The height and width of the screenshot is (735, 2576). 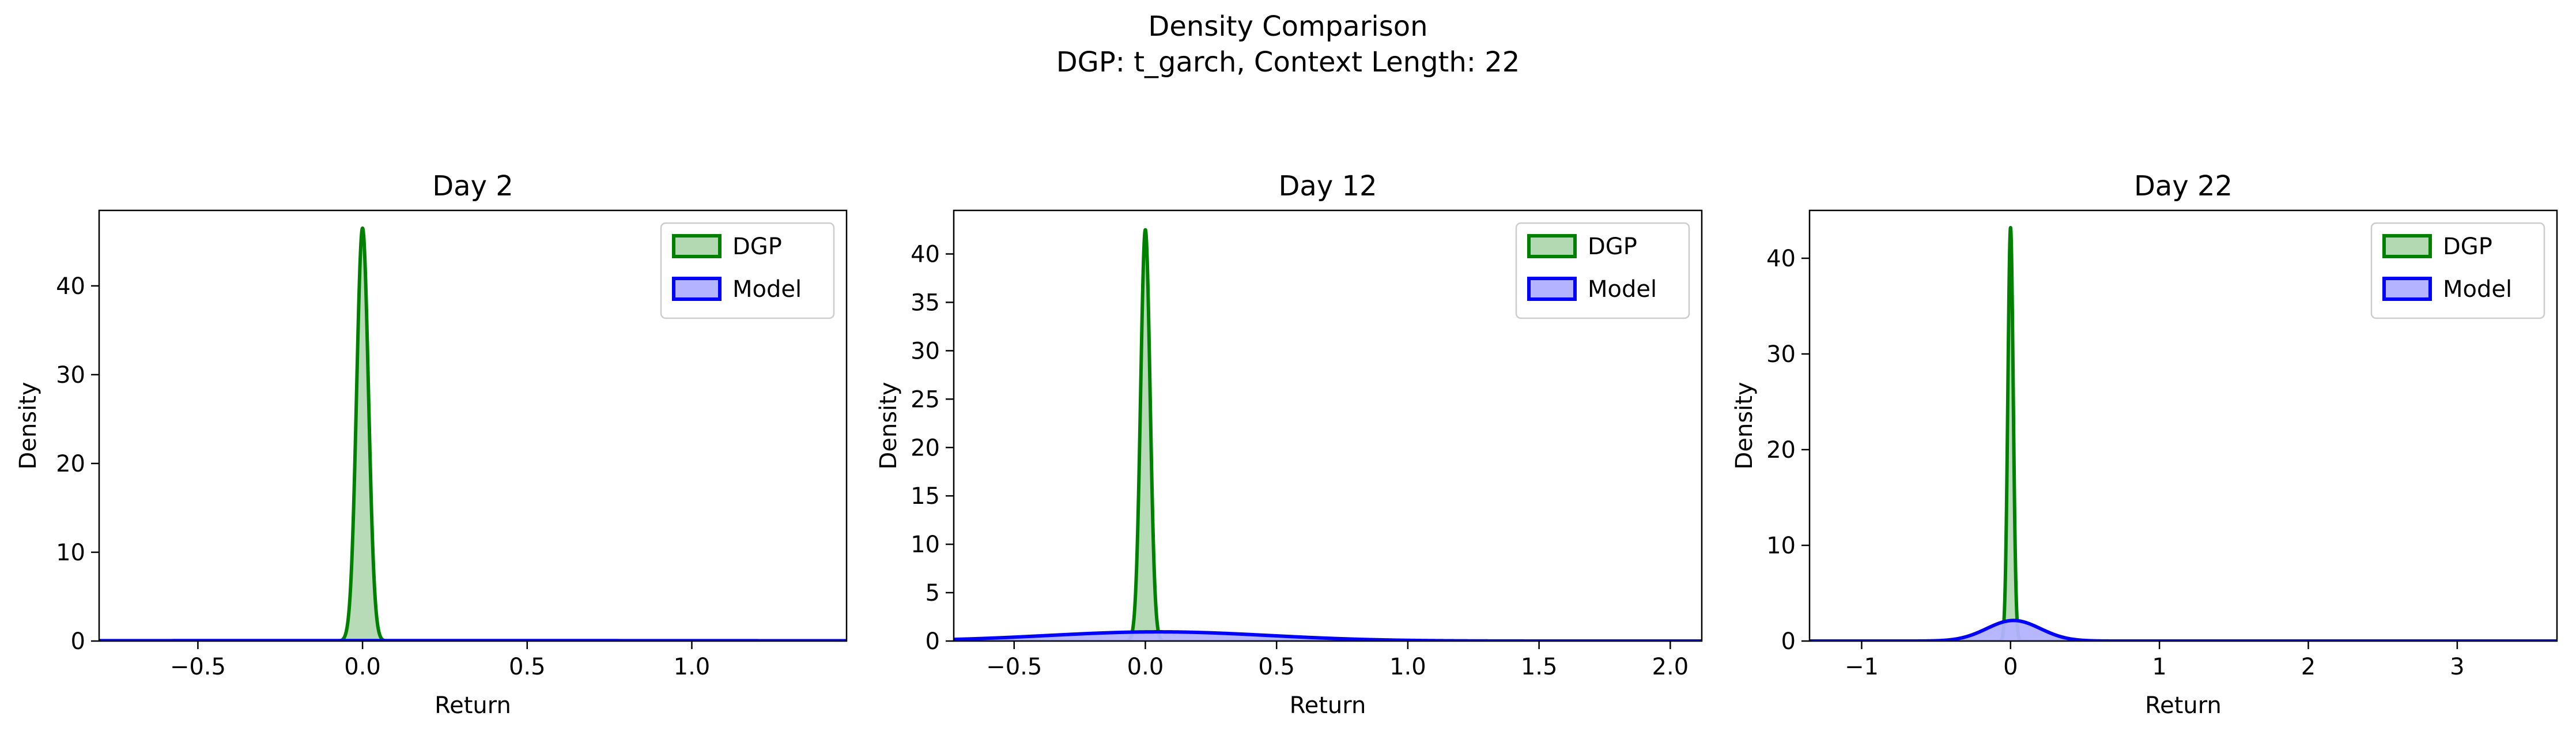 What do you see at coordinates (1671, 667) in the screenshot?
I see `x-tick-label: 2.0` at bounding box center [1671, 667].